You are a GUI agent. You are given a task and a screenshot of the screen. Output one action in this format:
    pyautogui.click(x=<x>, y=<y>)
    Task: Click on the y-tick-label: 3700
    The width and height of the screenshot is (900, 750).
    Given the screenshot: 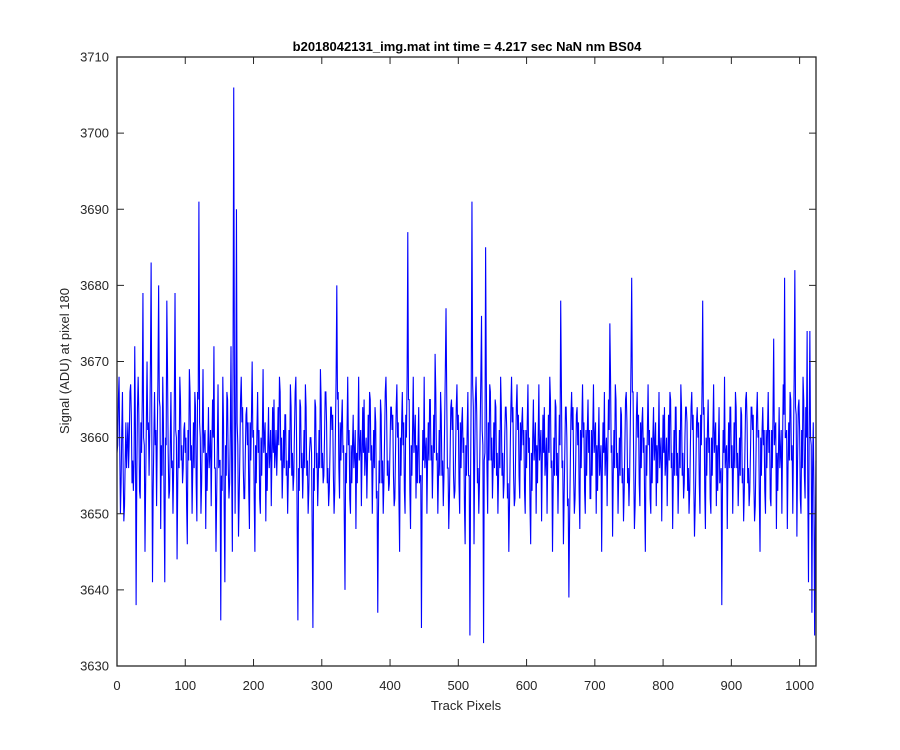 What is the action you would take?
    pyautogui.click(x=94, y=133)
    